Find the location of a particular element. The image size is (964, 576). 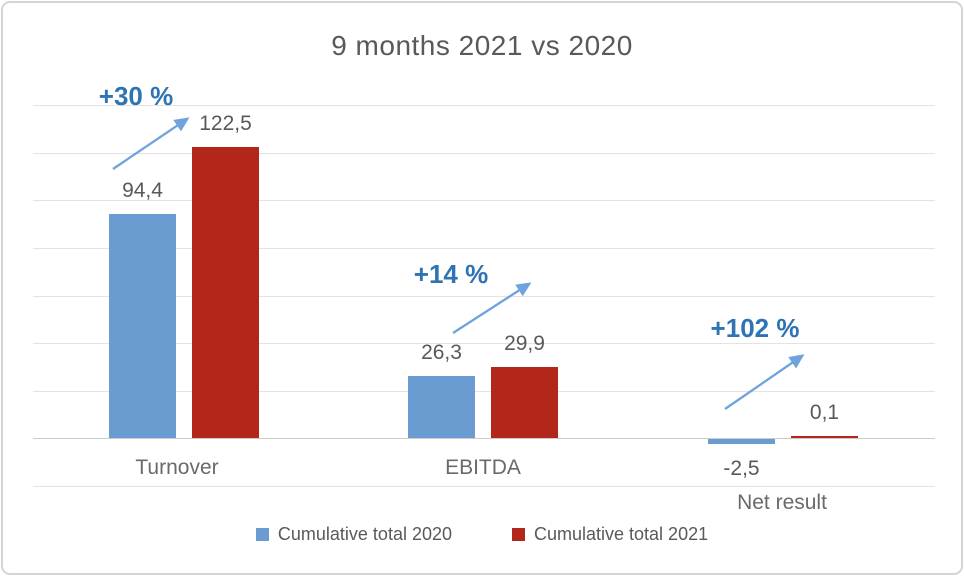

value-label: 122,5 is located at coordinates (225, 123).